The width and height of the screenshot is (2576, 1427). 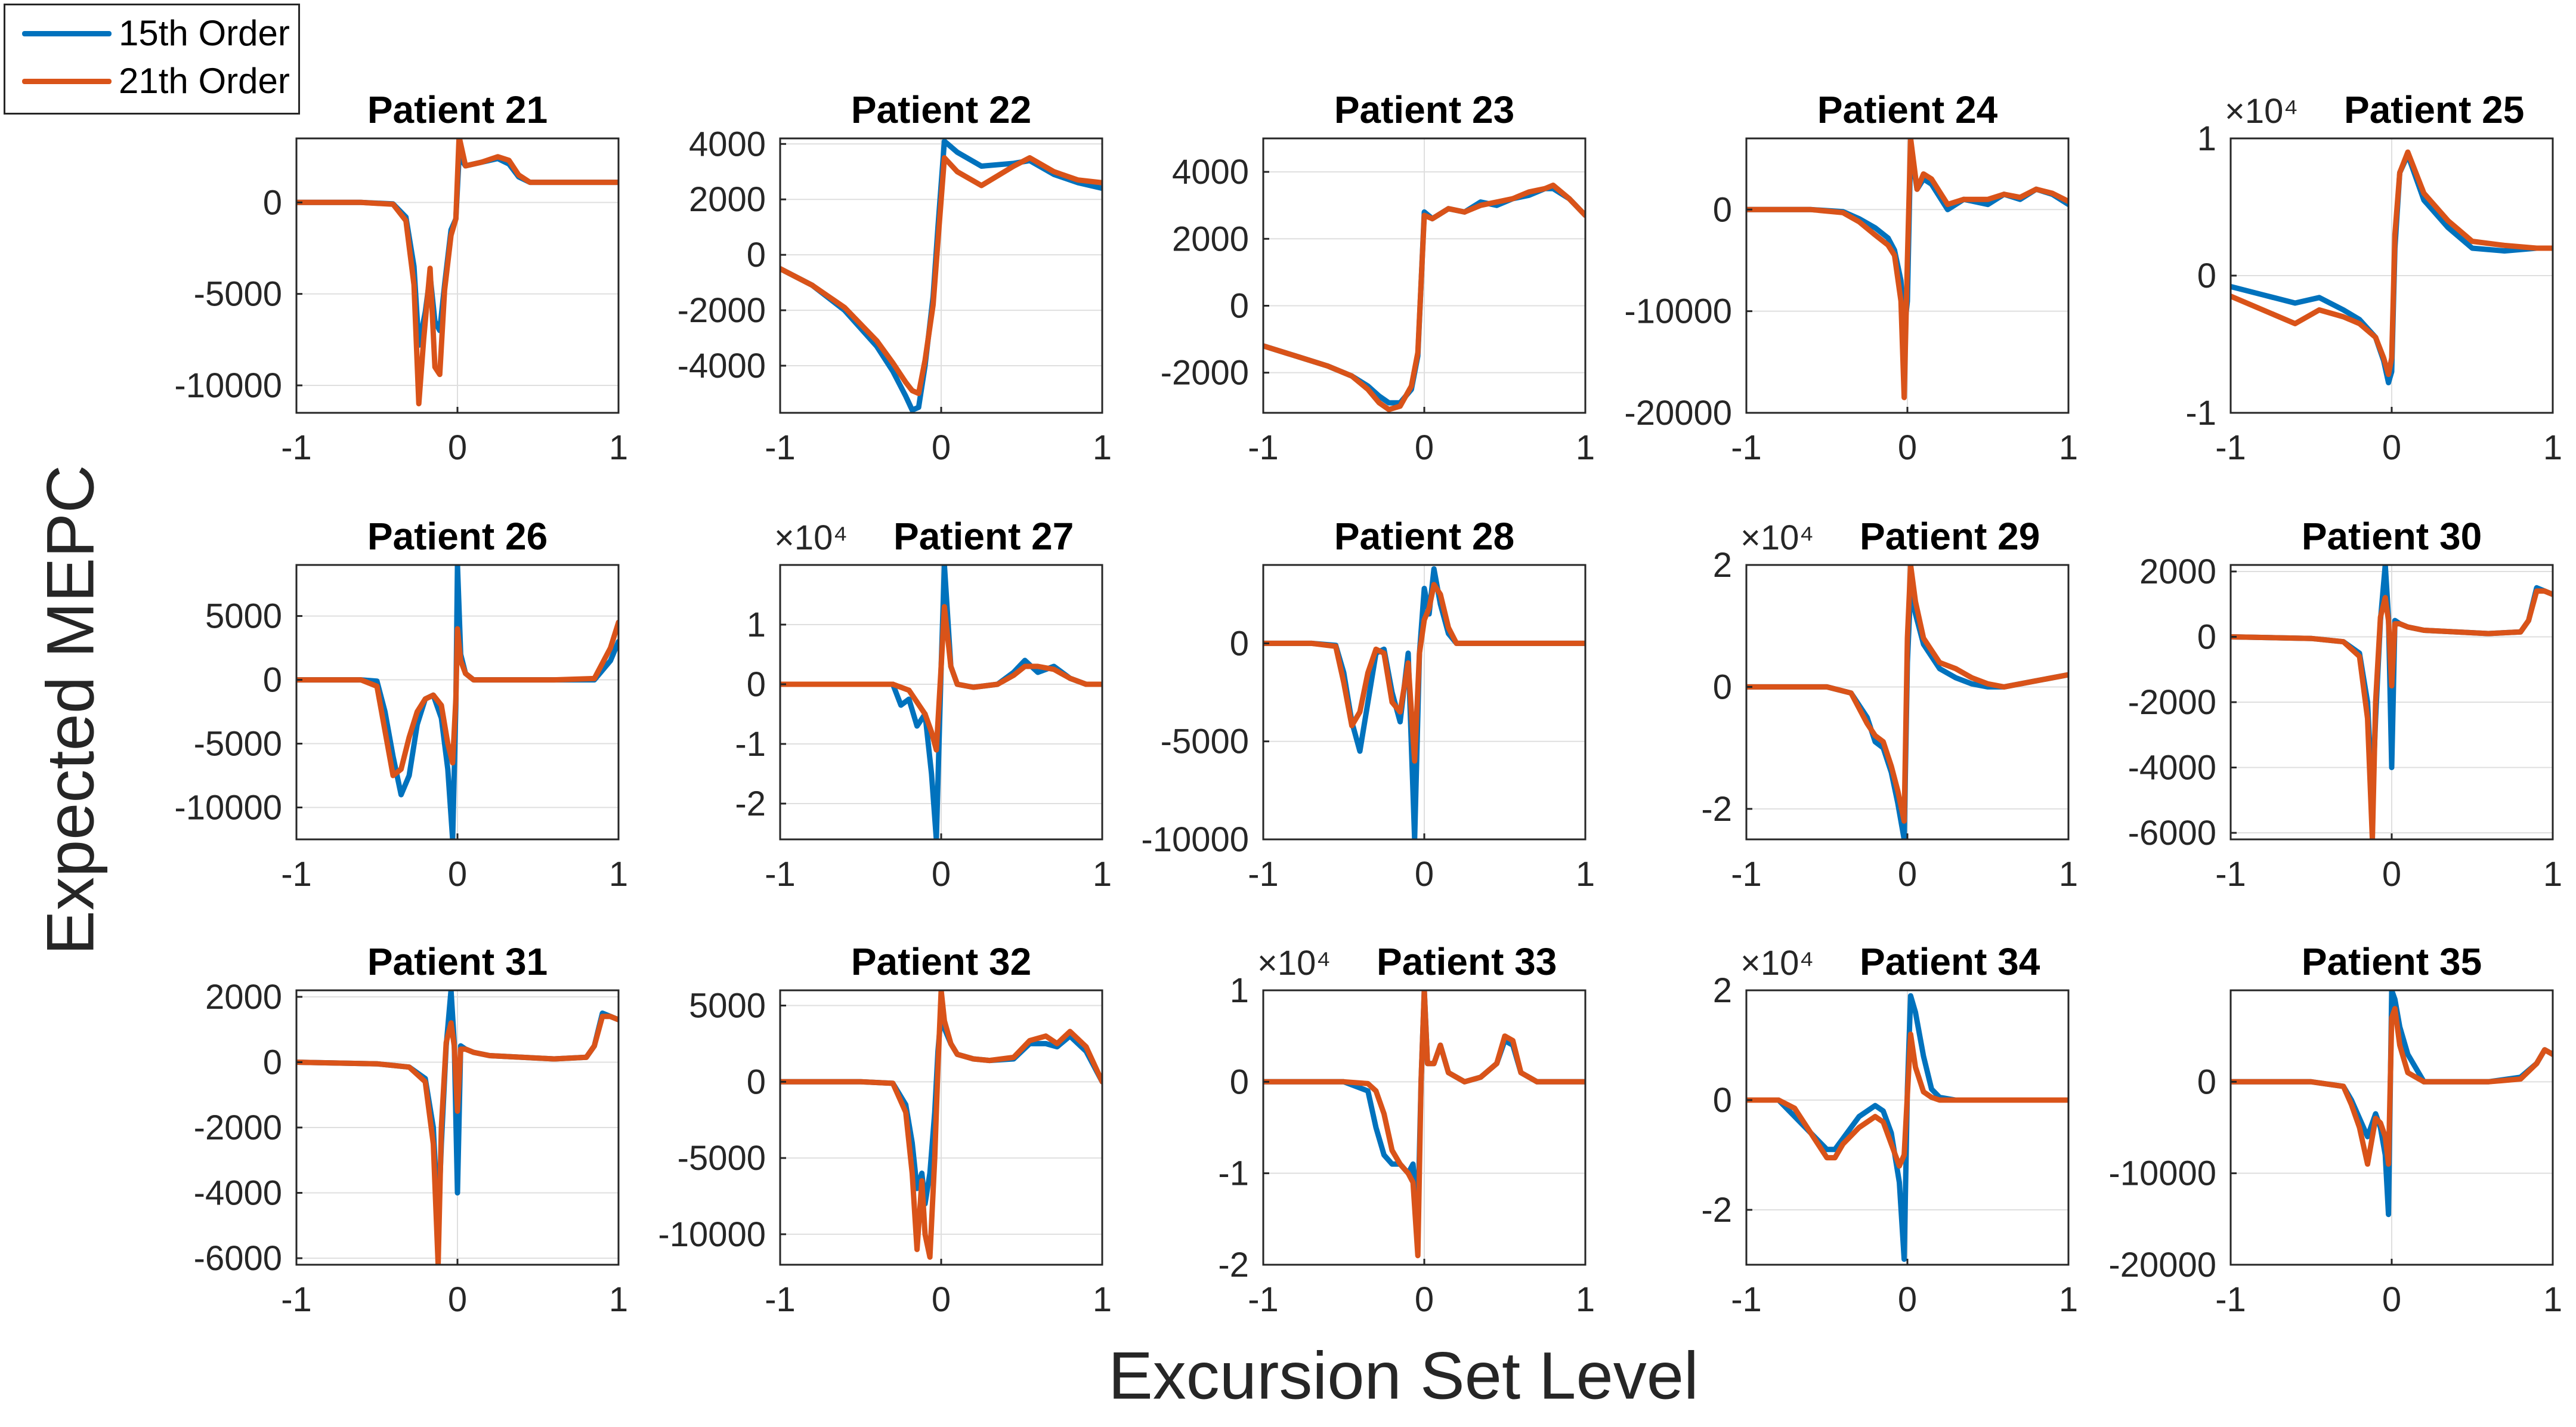 I want to click on patient-31-x-tick-label: 1, so click(x=618, y=1299).